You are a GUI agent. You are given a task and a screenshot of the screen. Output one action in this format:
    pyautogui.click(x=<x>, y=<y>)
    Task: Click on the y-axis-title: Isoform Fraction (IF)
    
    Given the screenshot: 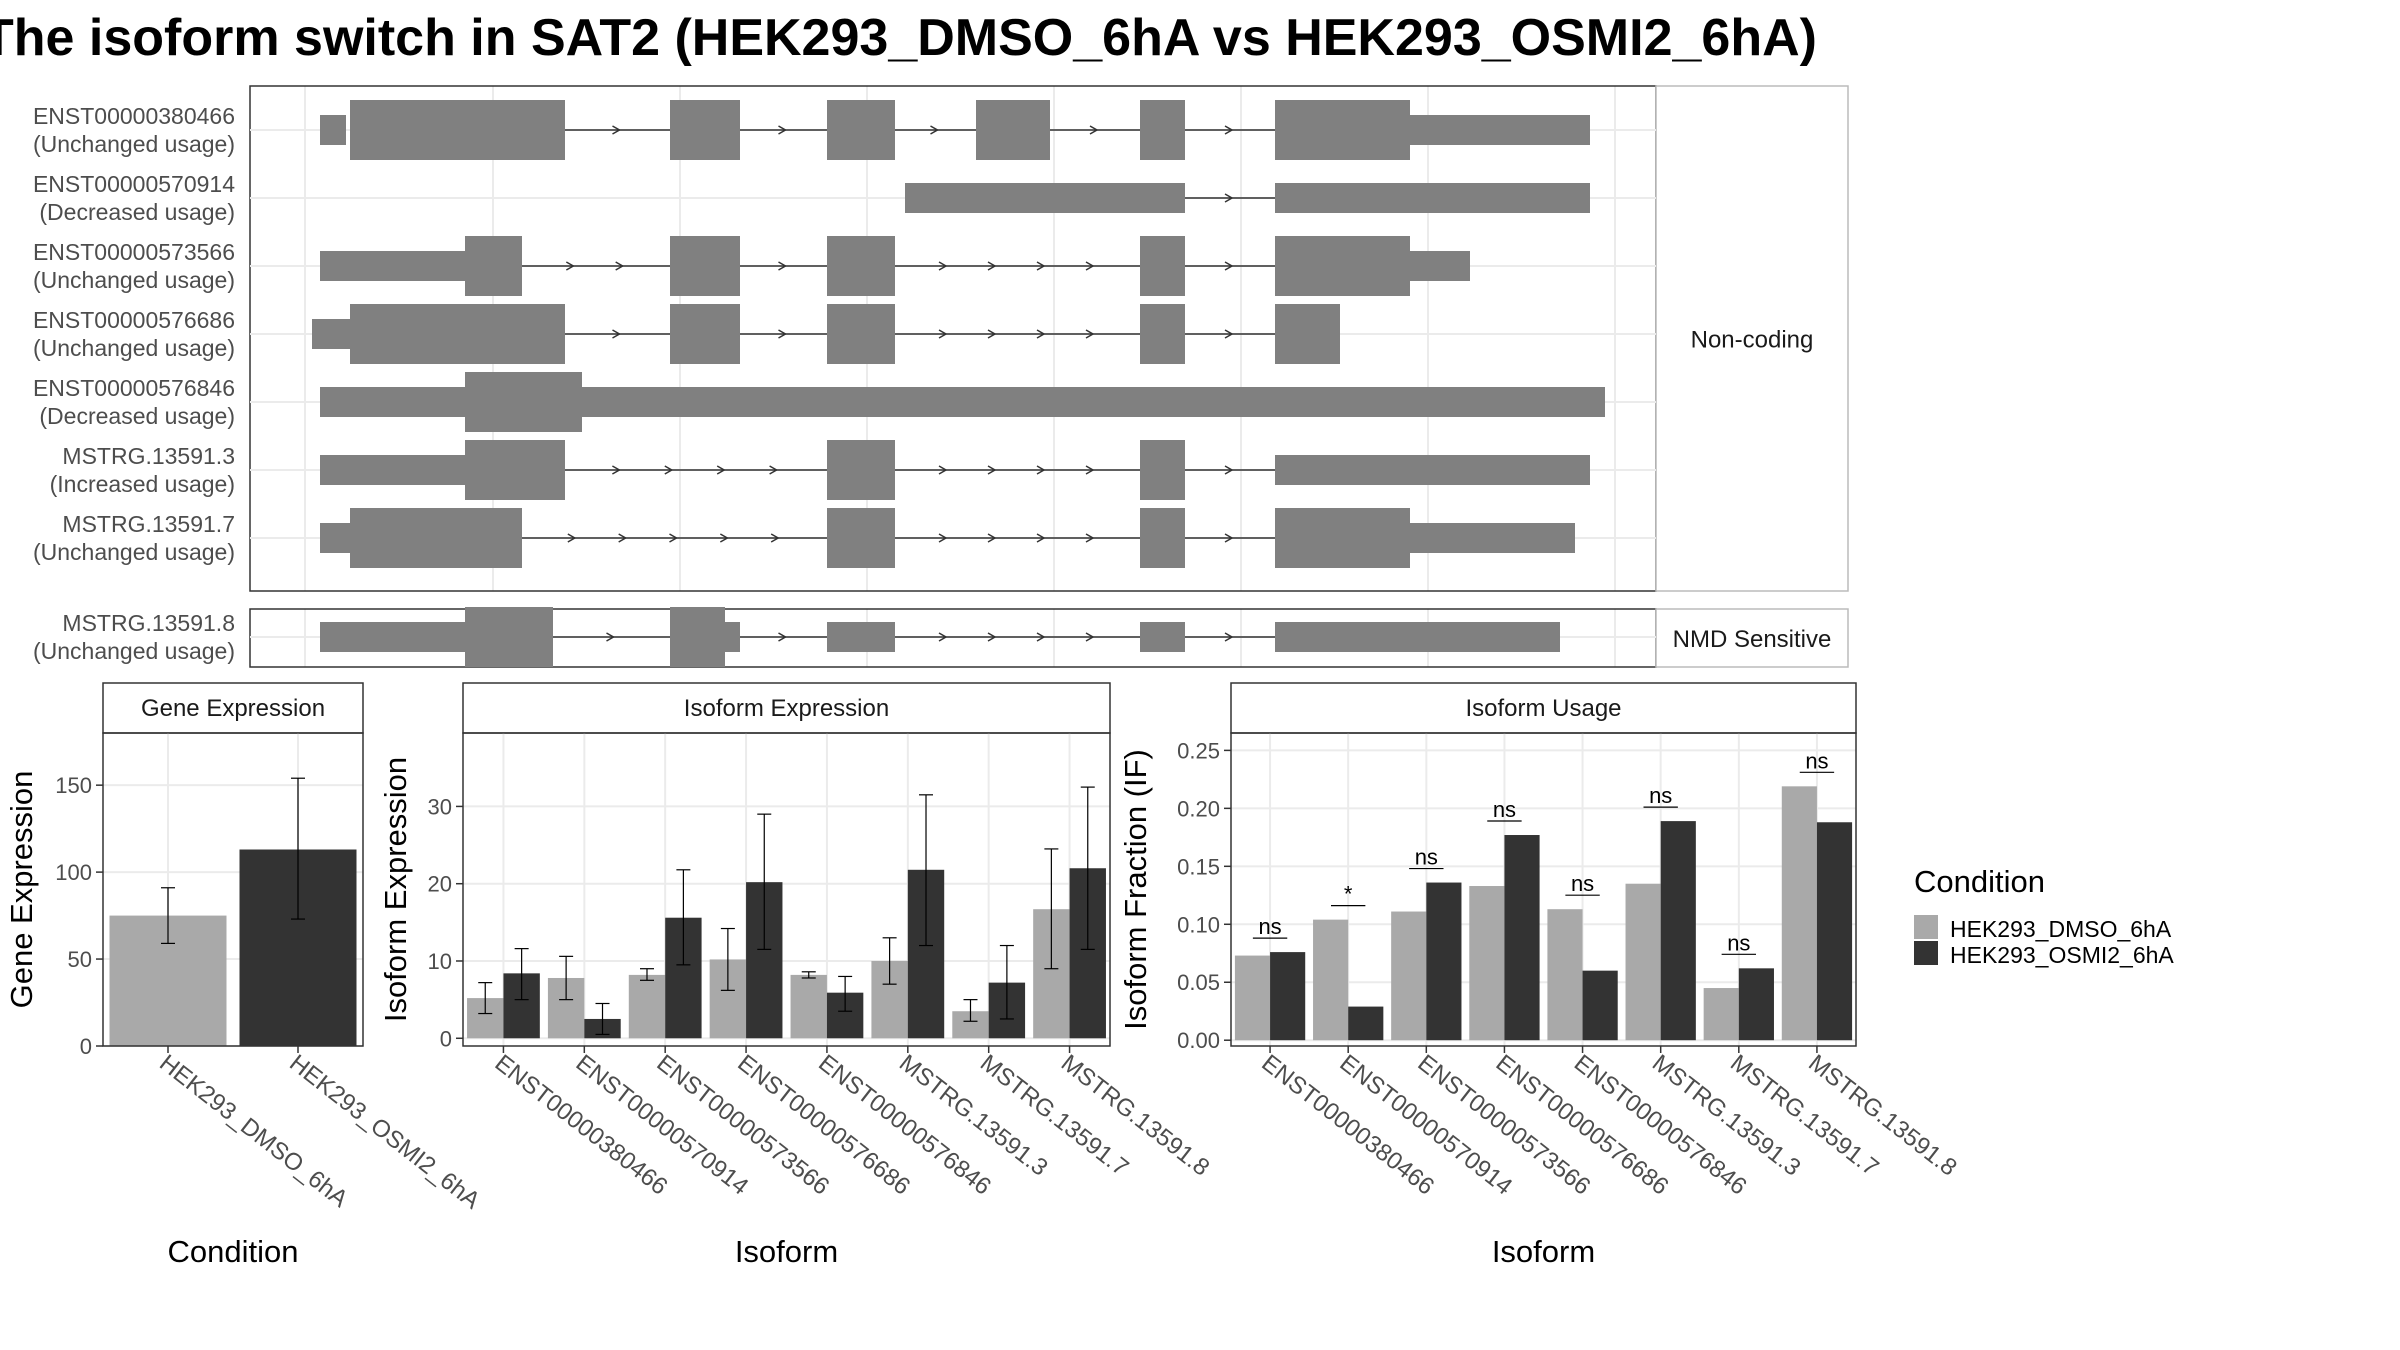 What is the action you would take?
    pyautogui.click(x=1135, y=889)
    